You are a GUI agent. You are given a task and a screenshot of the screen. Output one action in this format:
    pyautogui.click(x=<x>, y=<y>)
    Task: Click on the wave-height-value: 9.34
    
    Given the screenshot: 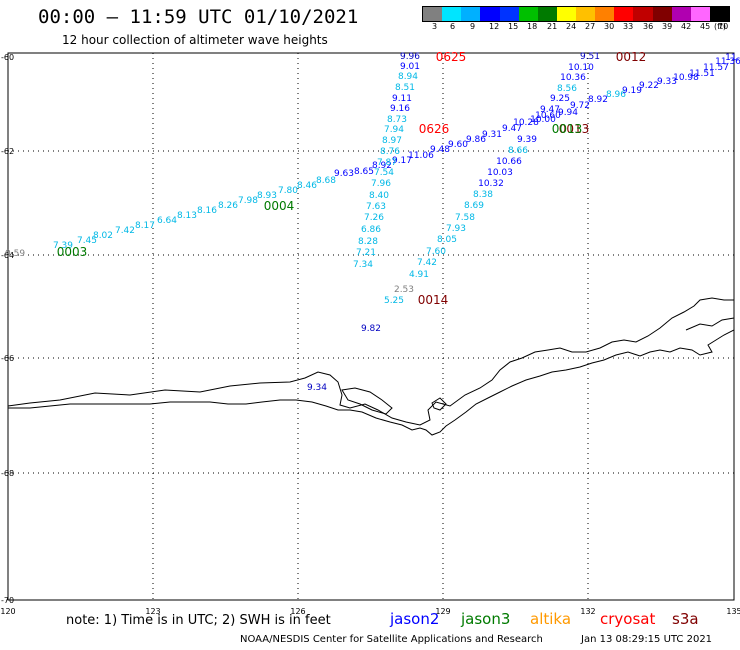 What is the action you would take?
    pyautogui.click(x=317, y=388)
    